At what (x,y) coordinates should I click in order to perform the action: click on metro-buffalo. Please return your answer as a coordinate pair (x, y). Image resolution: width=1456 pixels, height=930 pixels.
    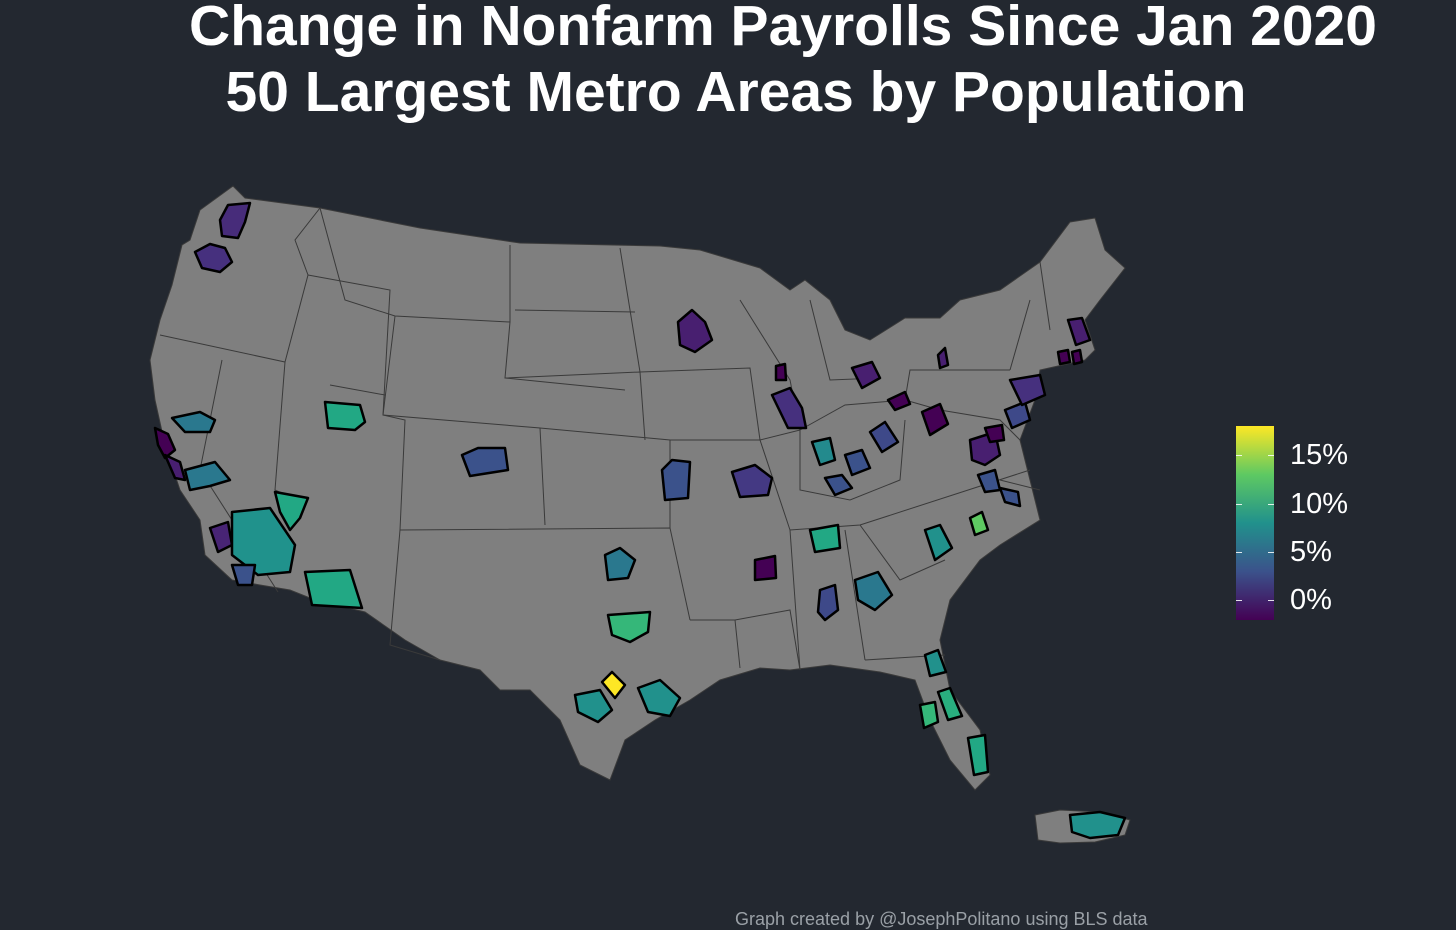
    Looking at the image, I should click on (943, 358).